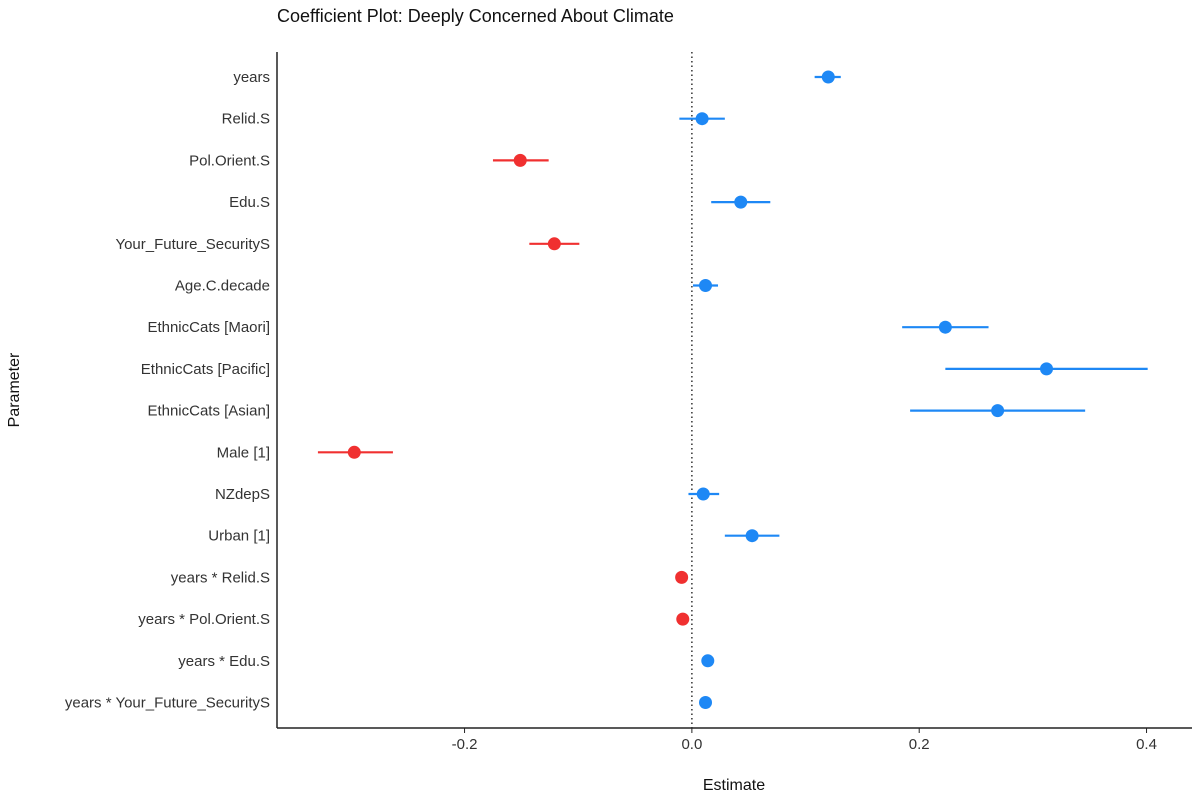 Image resolution: width=1200 pixels, height=805 pixels. I want to click on parameter-label: Your_Future_SecurityS, so click(192, 244).